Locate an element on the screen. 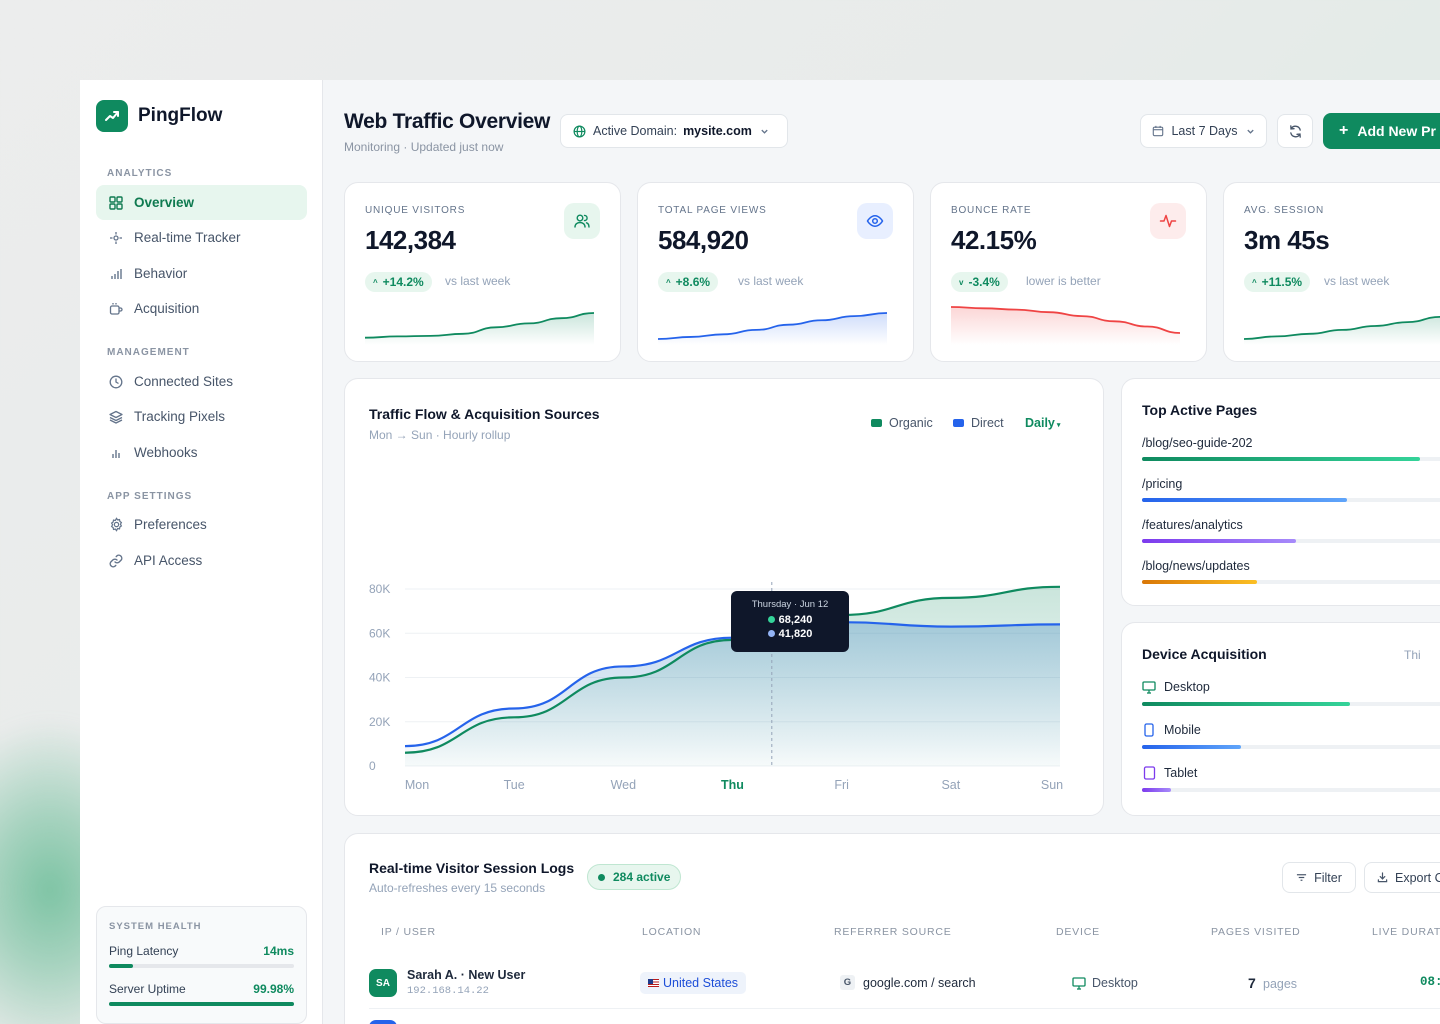  sidebar-item-acquisition: Acquisition is located at coordinates (201, 308).